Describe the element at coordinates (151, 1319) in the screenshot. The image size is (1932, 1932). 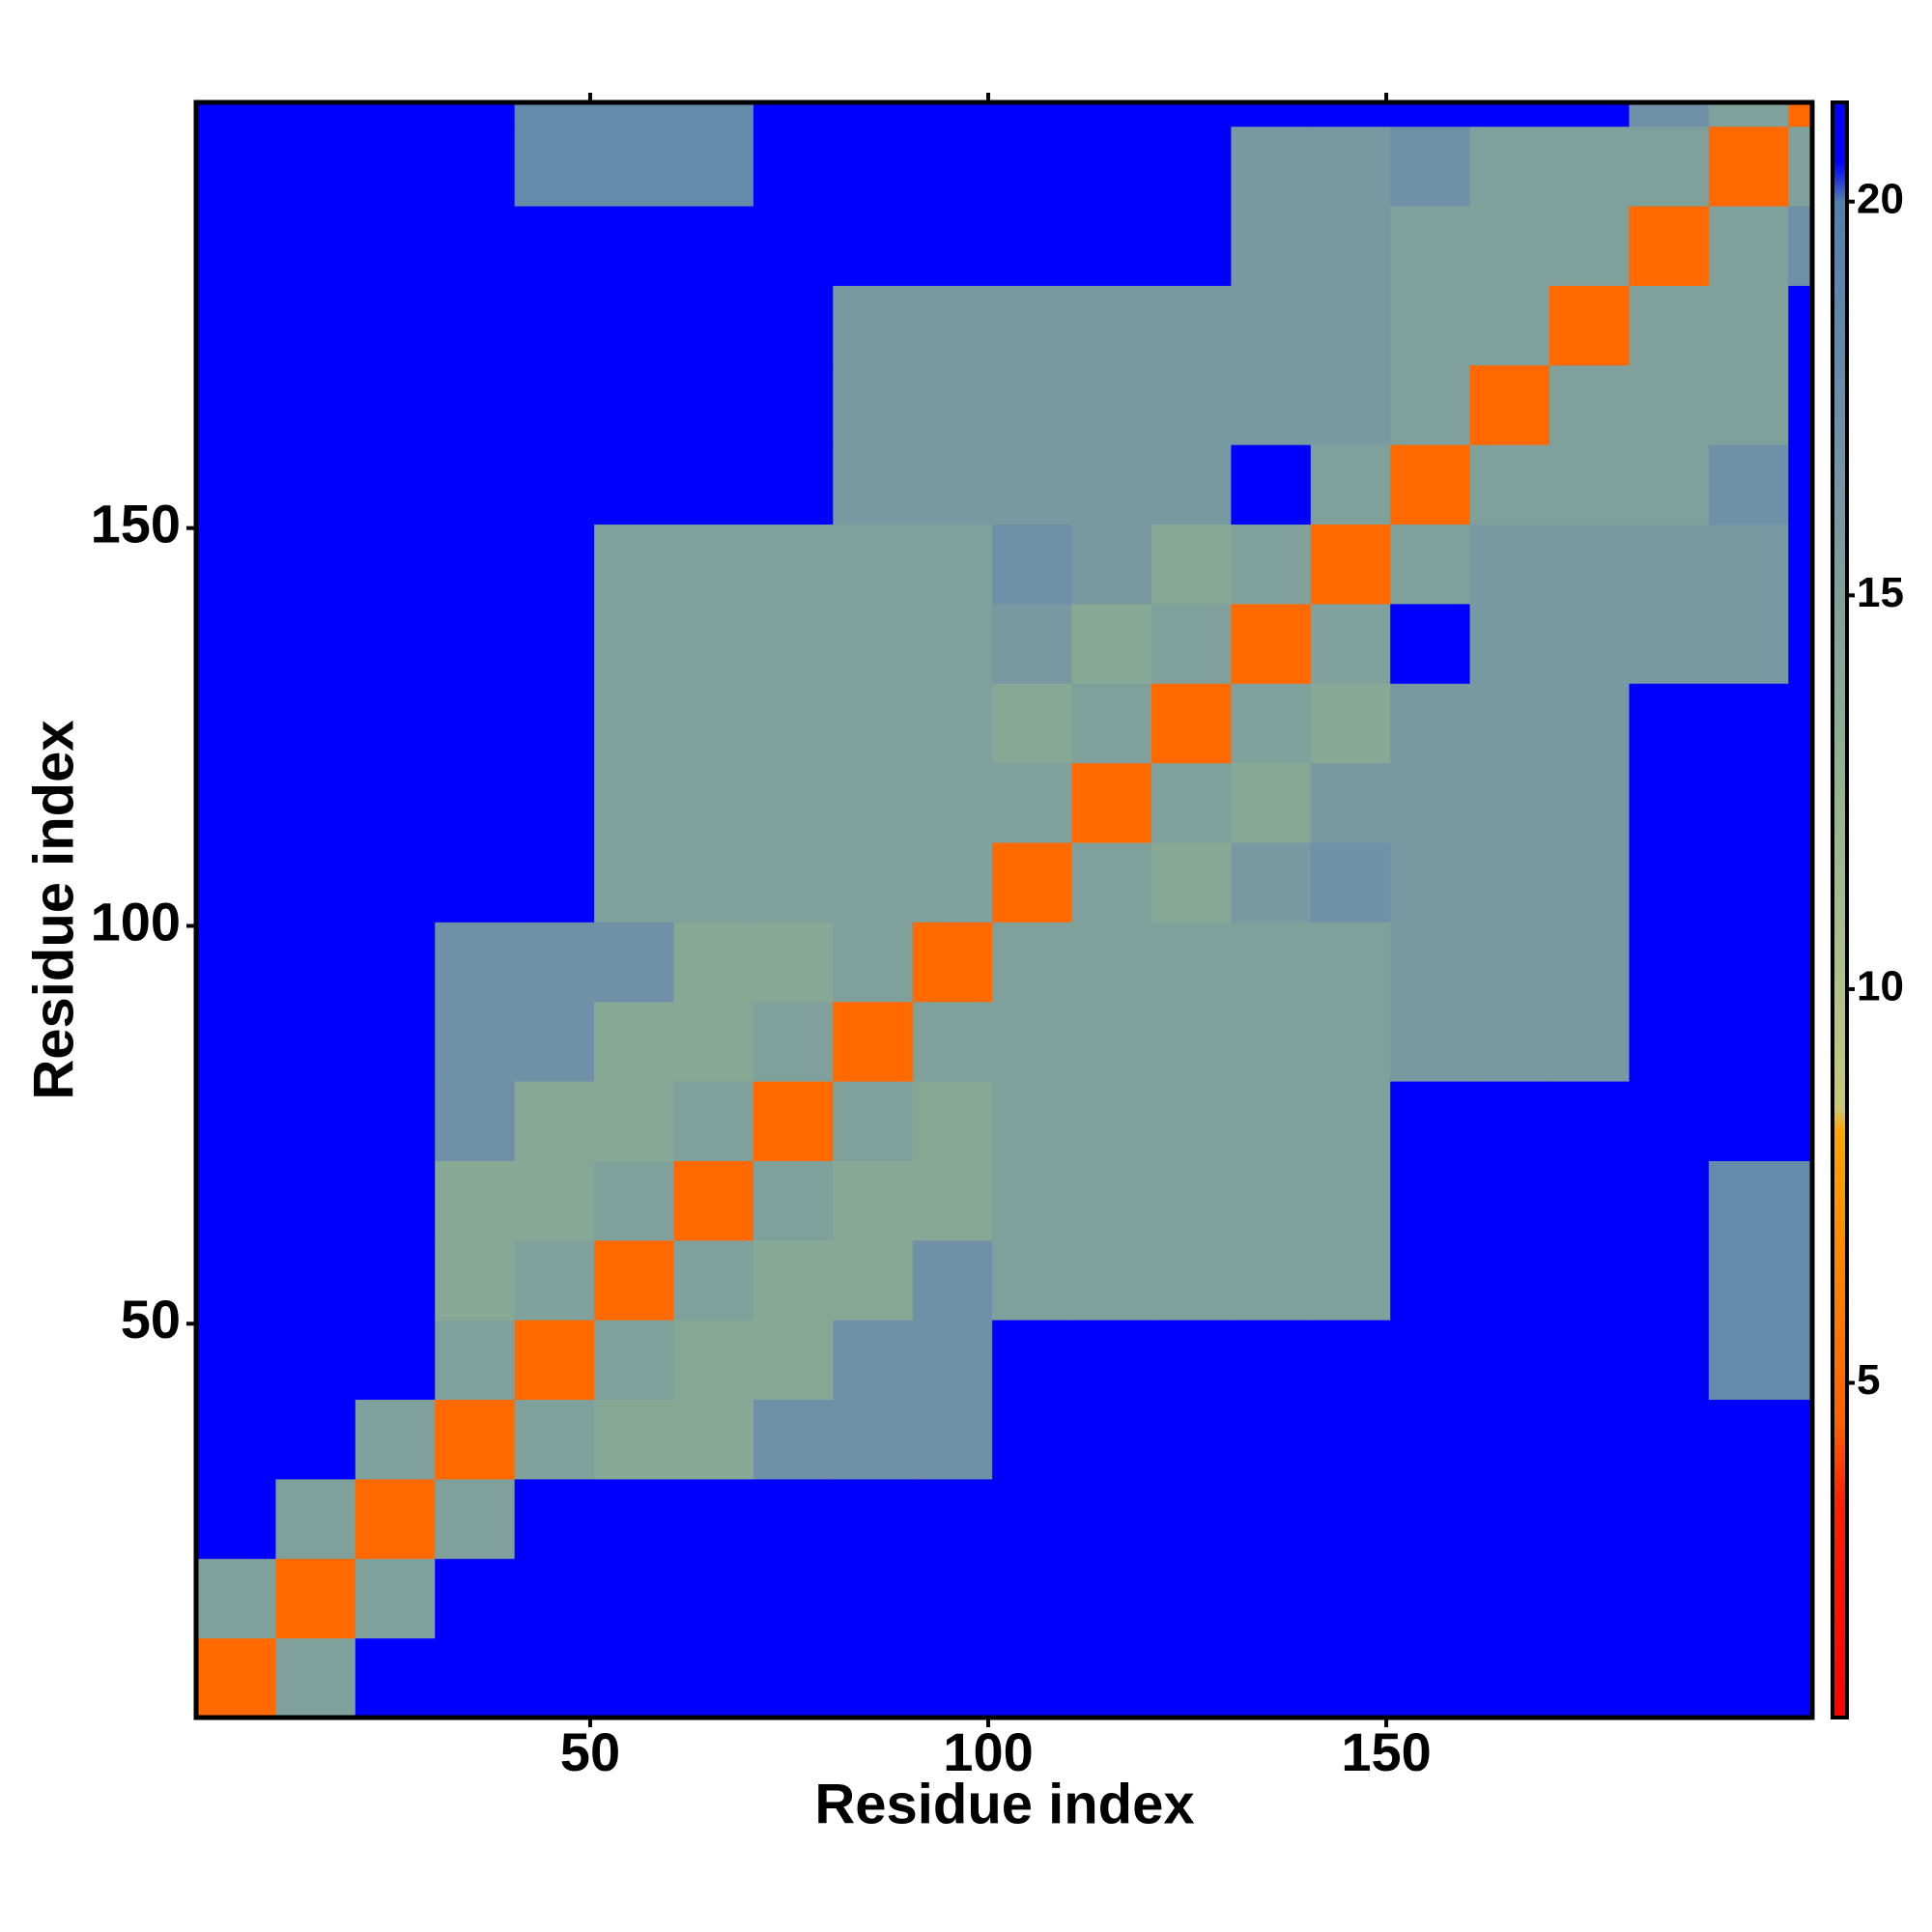
I see `y-tick-label: 50` at that location.